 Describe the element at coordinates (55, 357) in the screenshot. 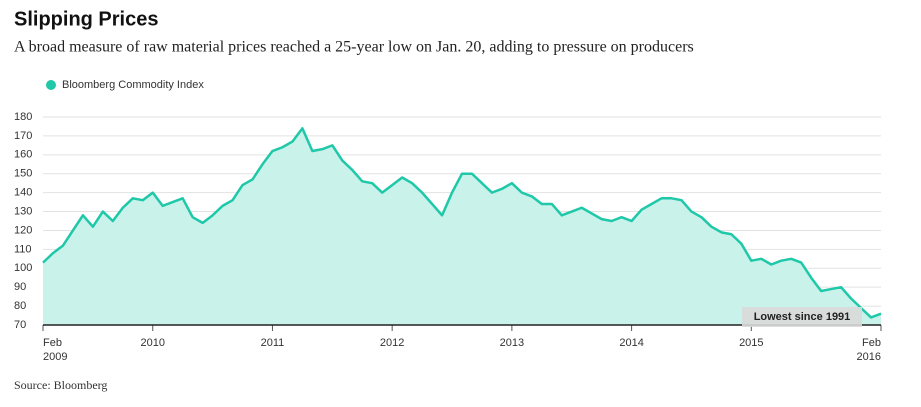

I see `x-tick-label-line: 2009` at that location.